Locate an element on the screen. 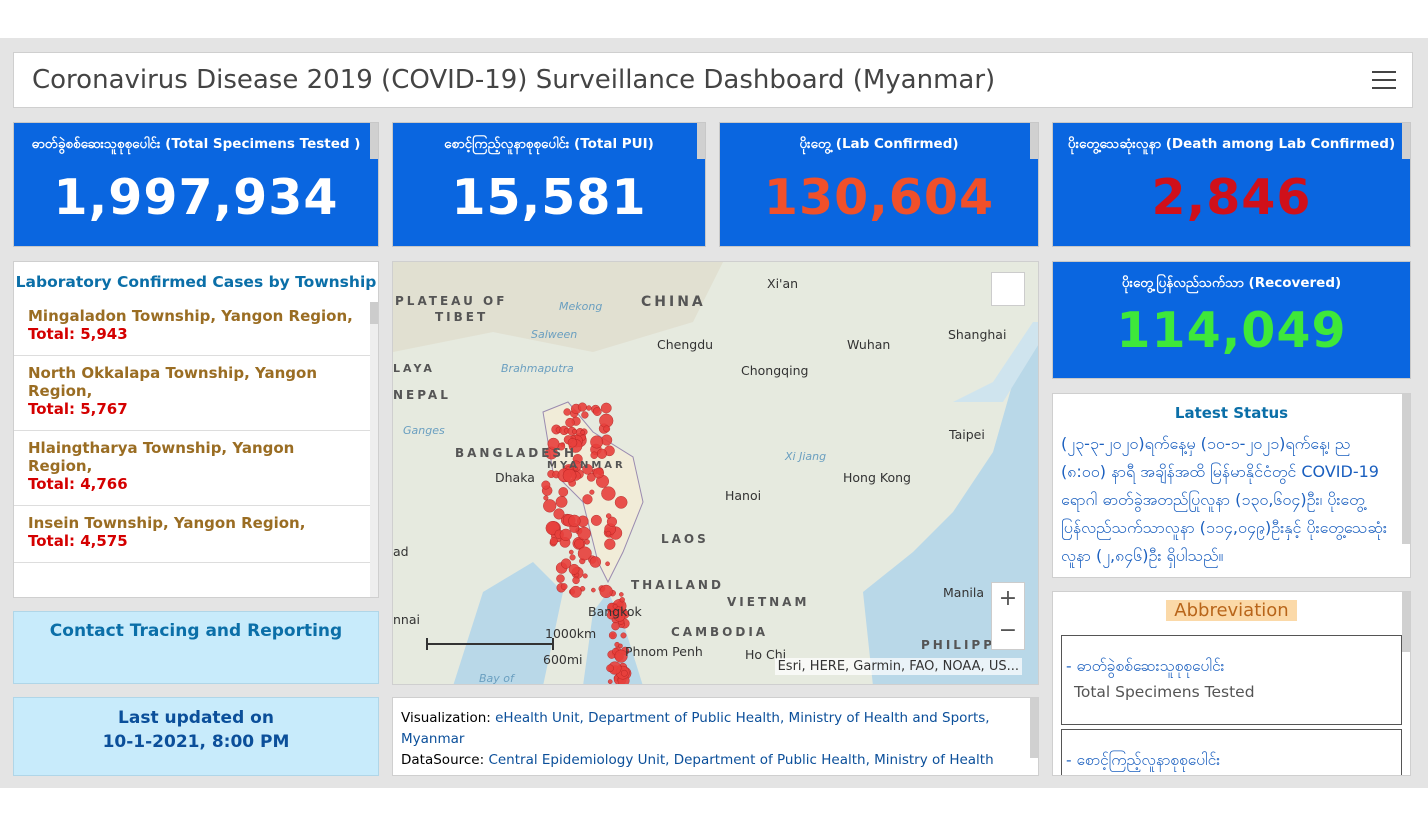 This screenshot has height=837, width=1428. map-label: Hong Kong is located at coordinates (877, 477).